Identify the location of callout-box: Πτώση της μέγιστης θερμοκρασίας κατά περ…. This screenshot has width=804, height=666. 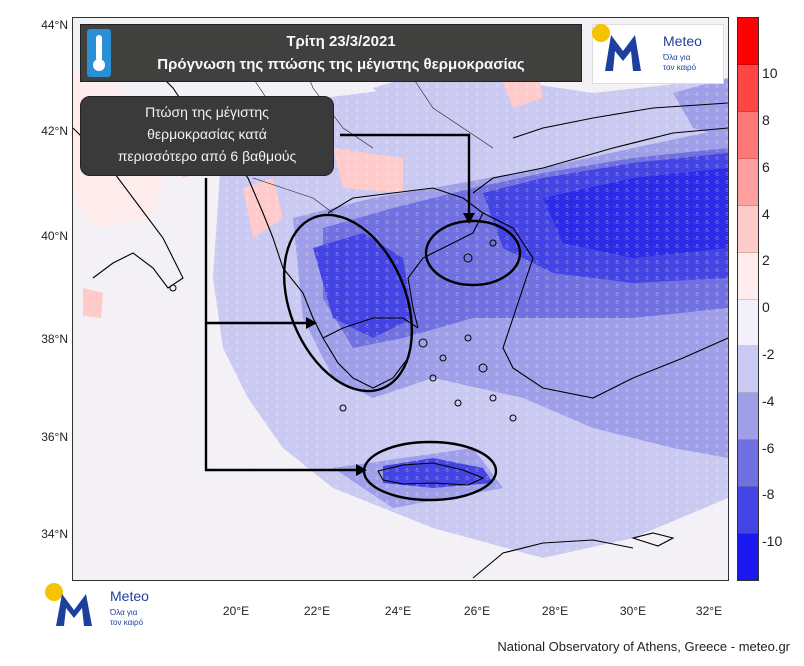
(207, 136).